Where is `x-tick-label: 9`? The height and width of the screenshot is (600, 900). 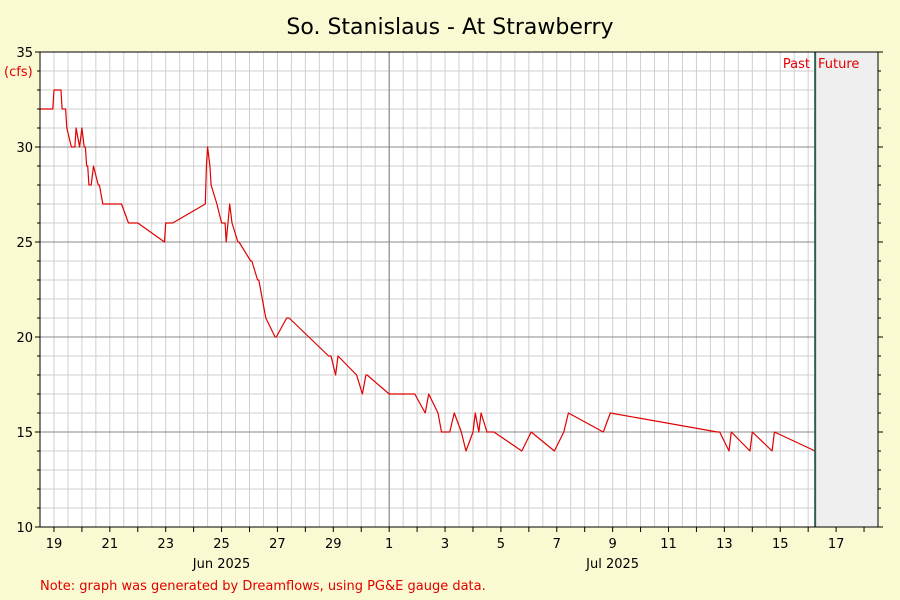
x-tick-label: 9 is located at coordinates (612, 544).